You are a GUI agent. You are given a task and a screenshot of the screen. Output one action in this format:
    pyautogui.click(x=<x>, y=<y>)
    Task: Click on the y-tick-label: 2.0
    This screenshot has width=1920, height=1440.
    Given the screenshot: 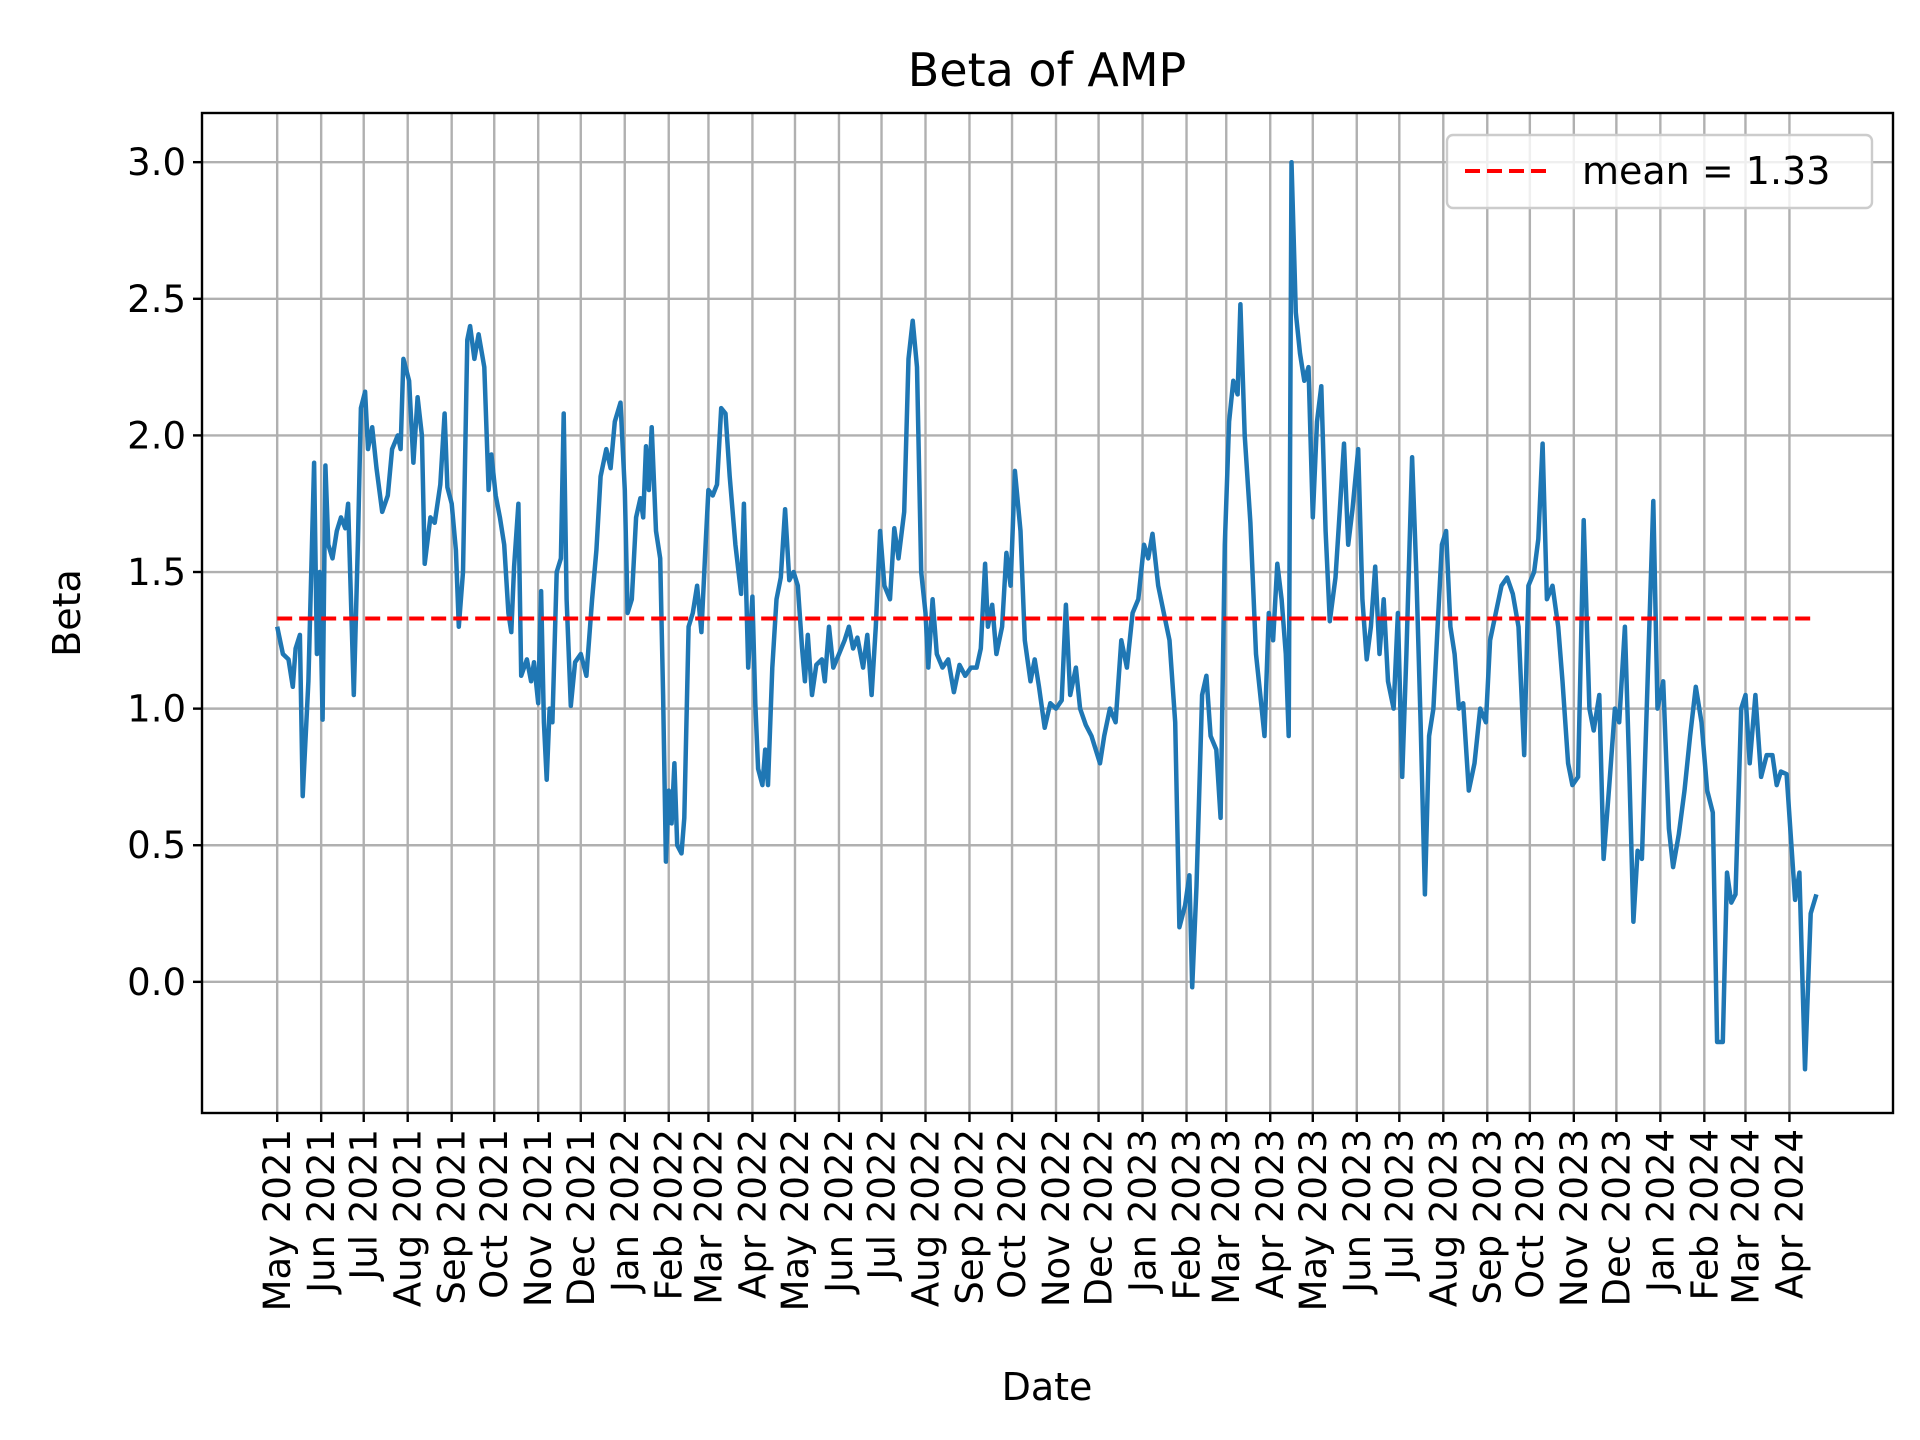 What is the action you would take?
    pyautogui.click(x=156, y=435)
    